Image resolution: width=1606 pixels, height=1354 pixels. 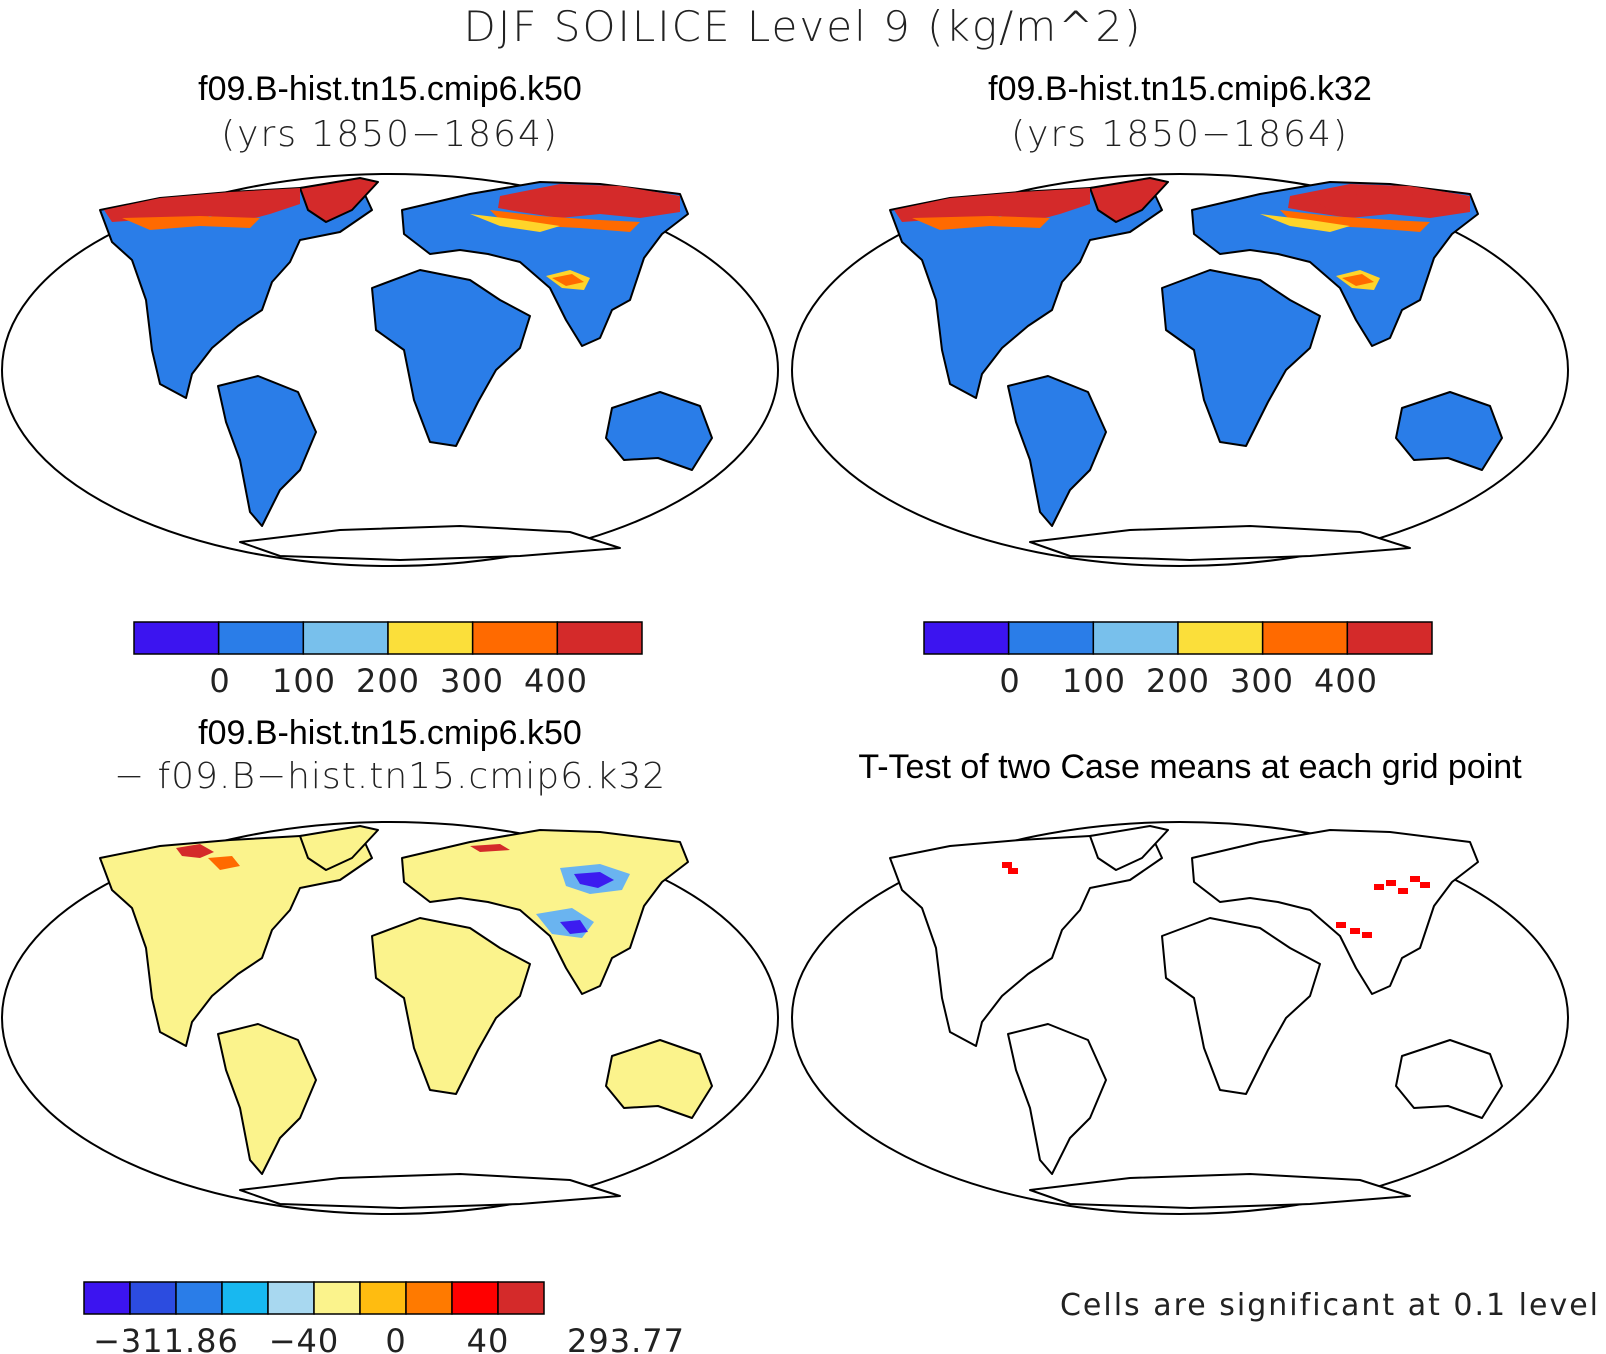 What do you see at coordinates (166, 1338) in the screenshot?
I see `colorbar-label: −311.86` at bounding box center [166, 1338].